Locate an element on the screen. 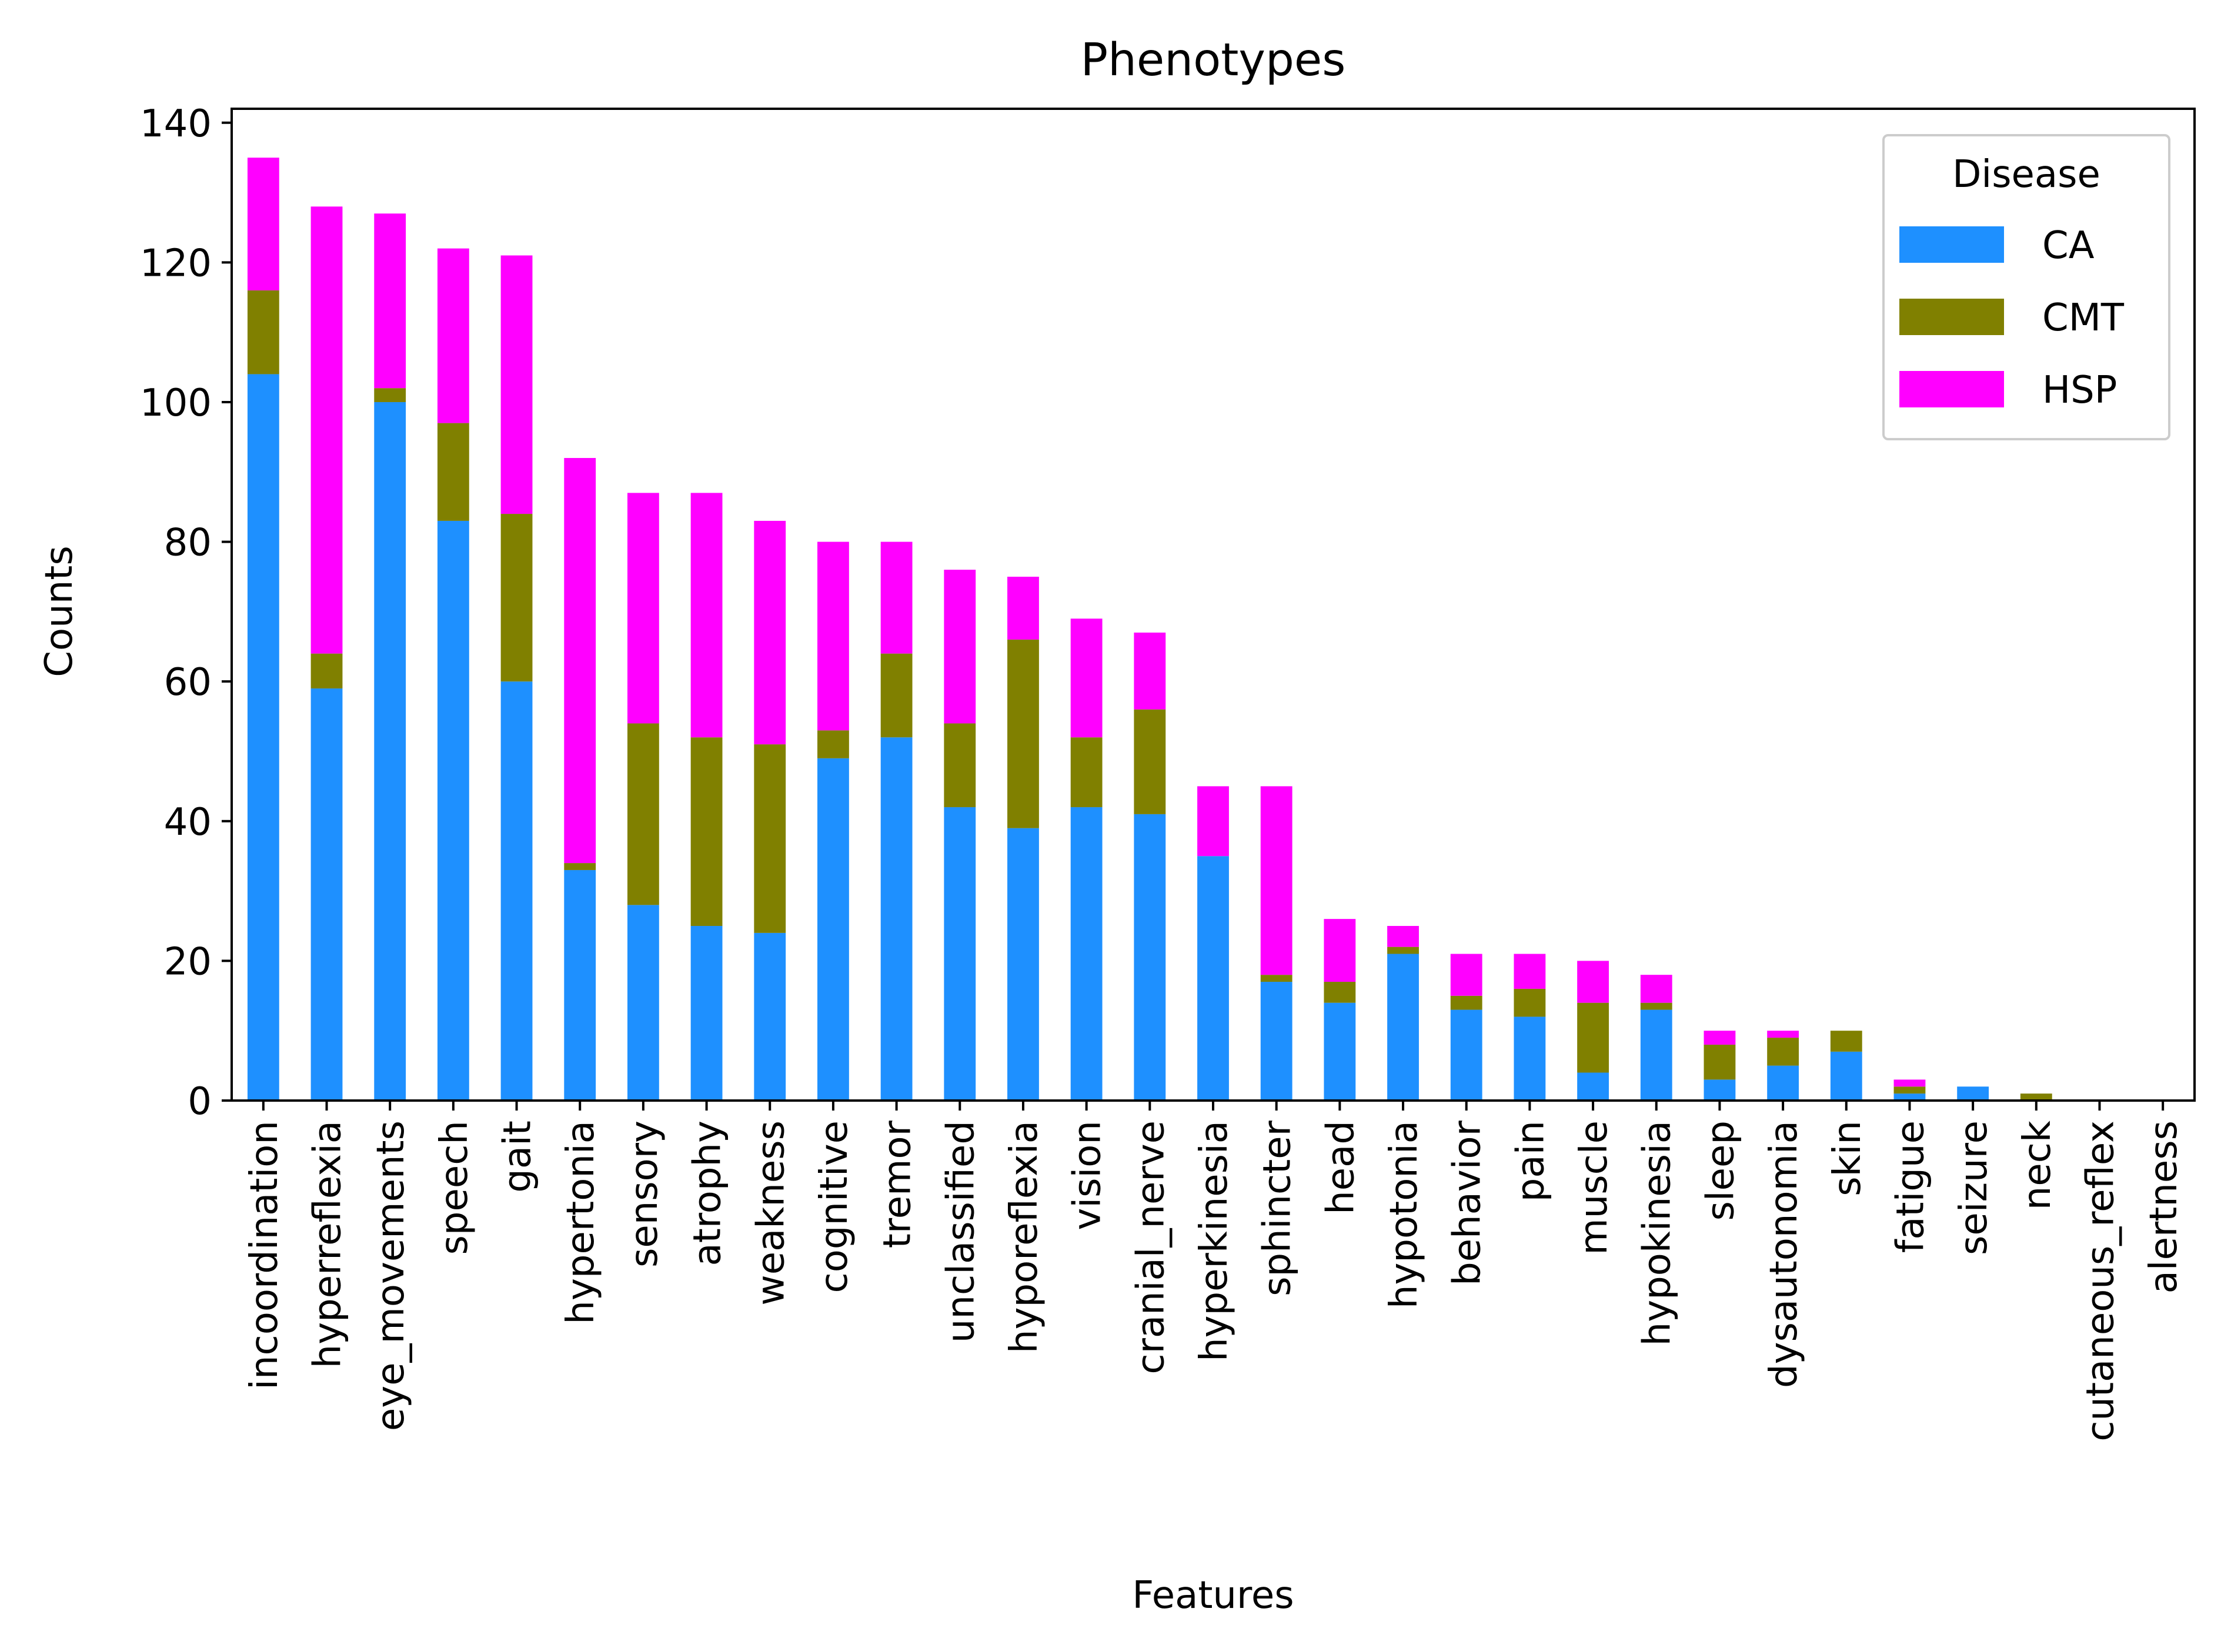  bar-eye-movements-ca is located at coordinates (390, 751).